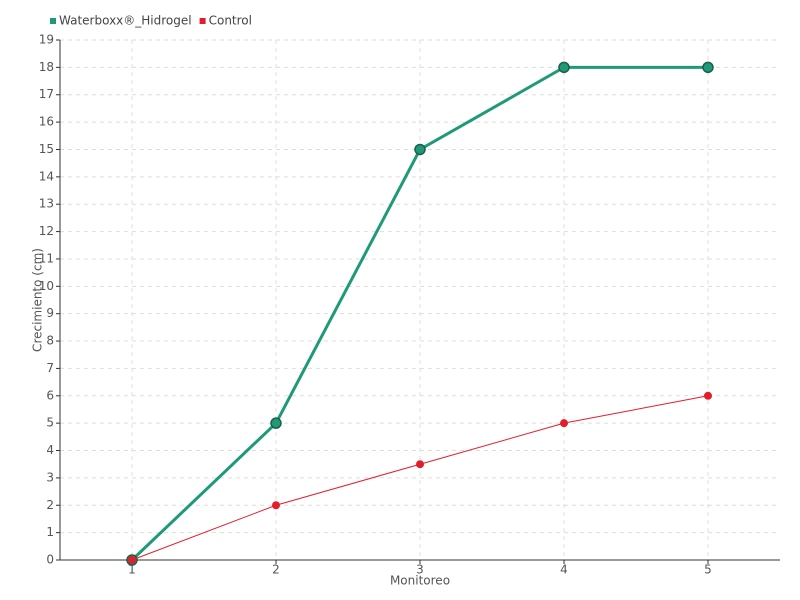 This screenshot has width=800, height=600. What do you see at coordinates (50, 560) in the screenshot?
I see `y-tick-label: 0` at bounding box center [50, 560].